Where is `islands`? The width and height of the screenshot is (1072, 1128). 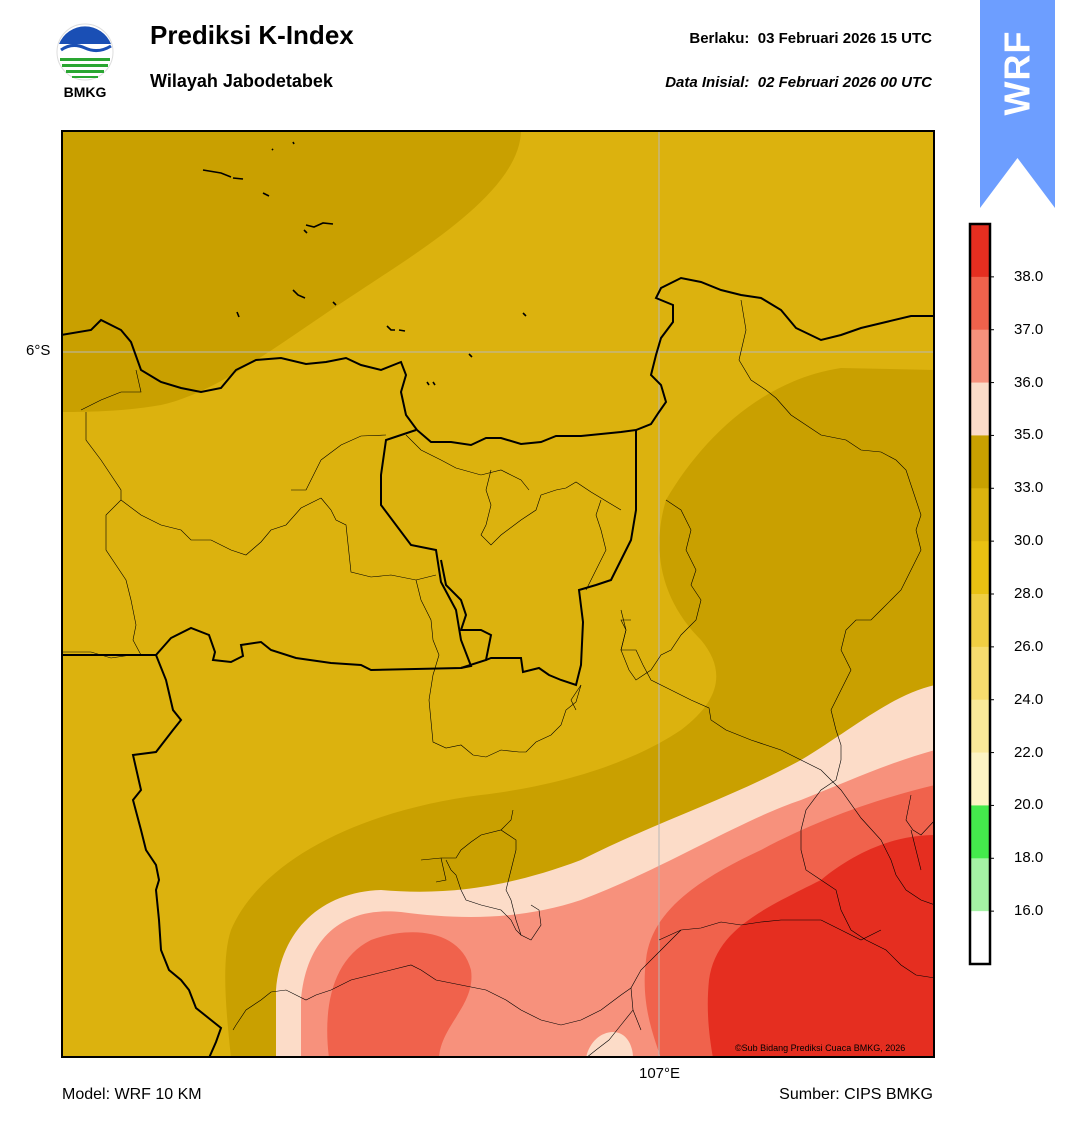 islands is located at coordinates (364, 263).